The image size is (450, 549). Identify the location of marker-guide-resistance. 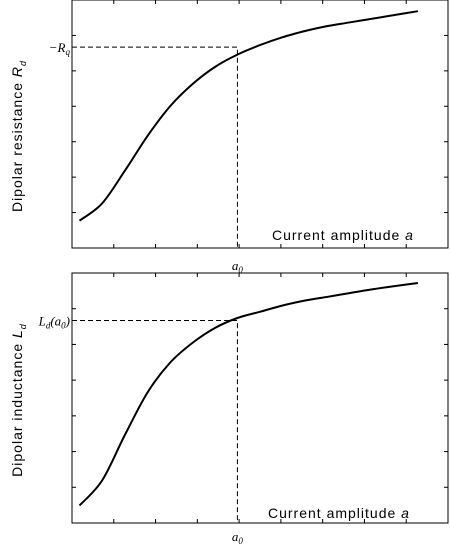
(155, 147).